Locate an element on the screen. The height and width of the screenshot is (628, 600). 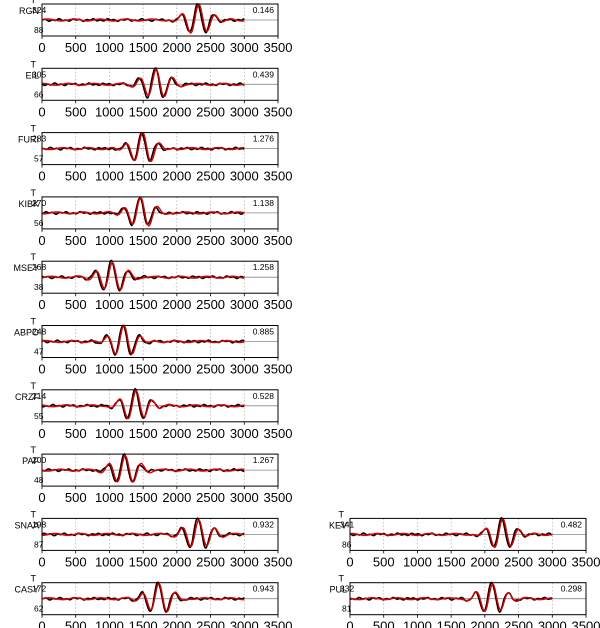
station-label: MSEY is located at coordinates (26, 268).